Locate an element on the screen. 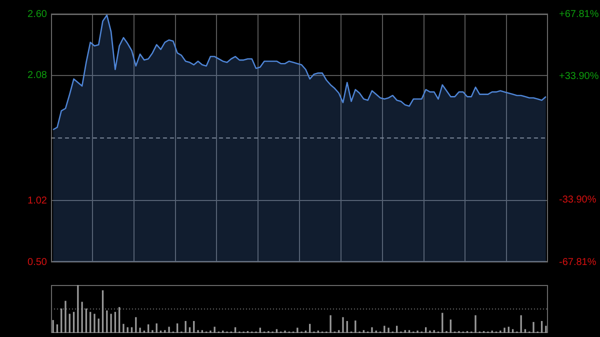 This screenshot has height=337, width=600. y-tick-label: 0.50 is located at coordinates (38, 262).